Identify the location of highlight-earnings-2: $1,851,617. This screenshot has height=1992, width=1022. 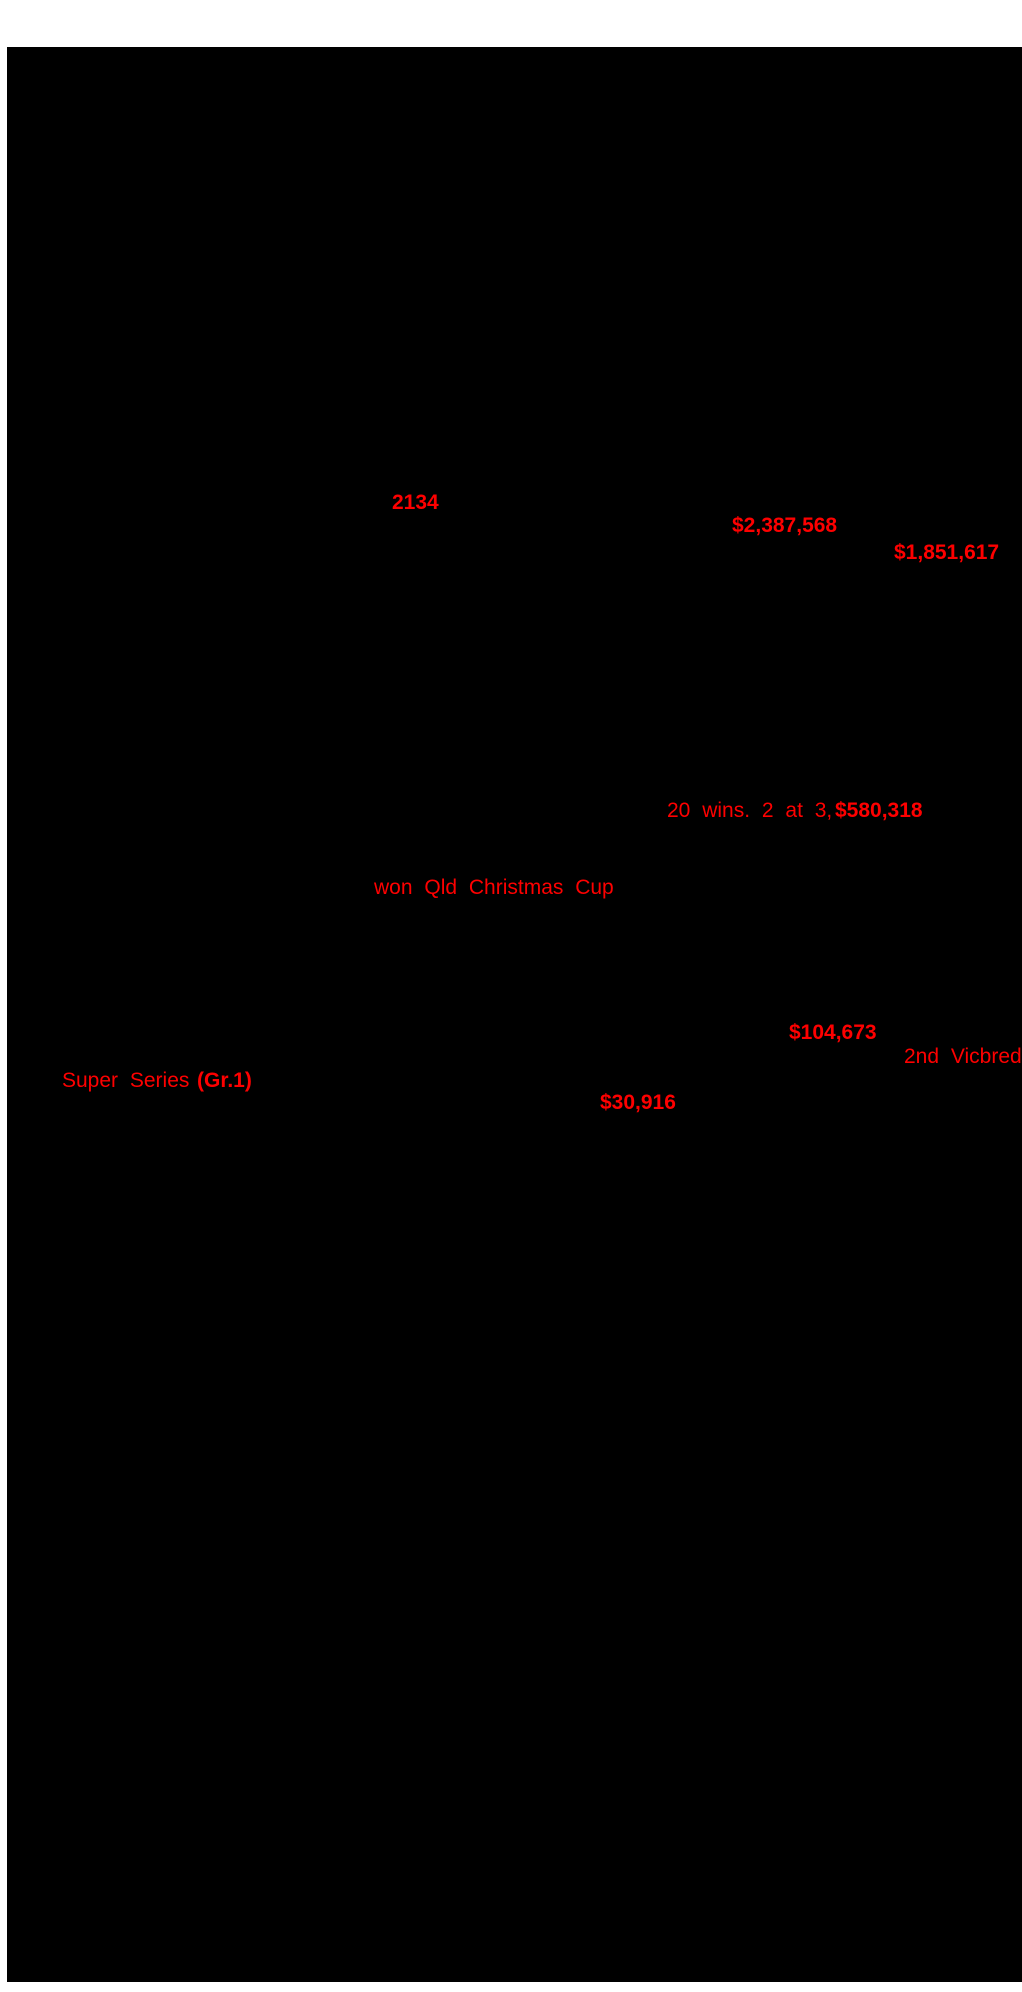
(947, 552).